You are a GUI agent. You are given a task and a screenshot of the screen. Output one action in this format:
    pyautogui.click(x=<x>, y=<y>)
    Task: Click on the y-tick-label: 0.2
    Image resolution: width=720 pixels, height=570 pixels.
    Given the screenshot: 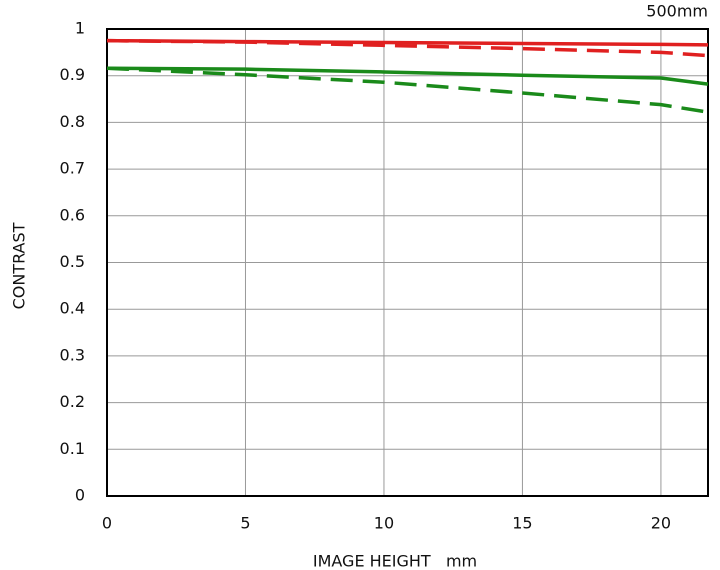 What is the action you would take?
    pyautogui.click(x=72, y=401)
    